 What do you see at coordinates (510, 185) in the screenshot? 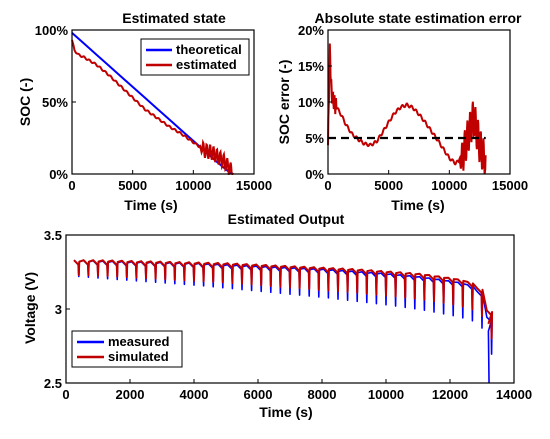
I see `err-x-tick-label-3: 15000` at bounding box center [510, 185].